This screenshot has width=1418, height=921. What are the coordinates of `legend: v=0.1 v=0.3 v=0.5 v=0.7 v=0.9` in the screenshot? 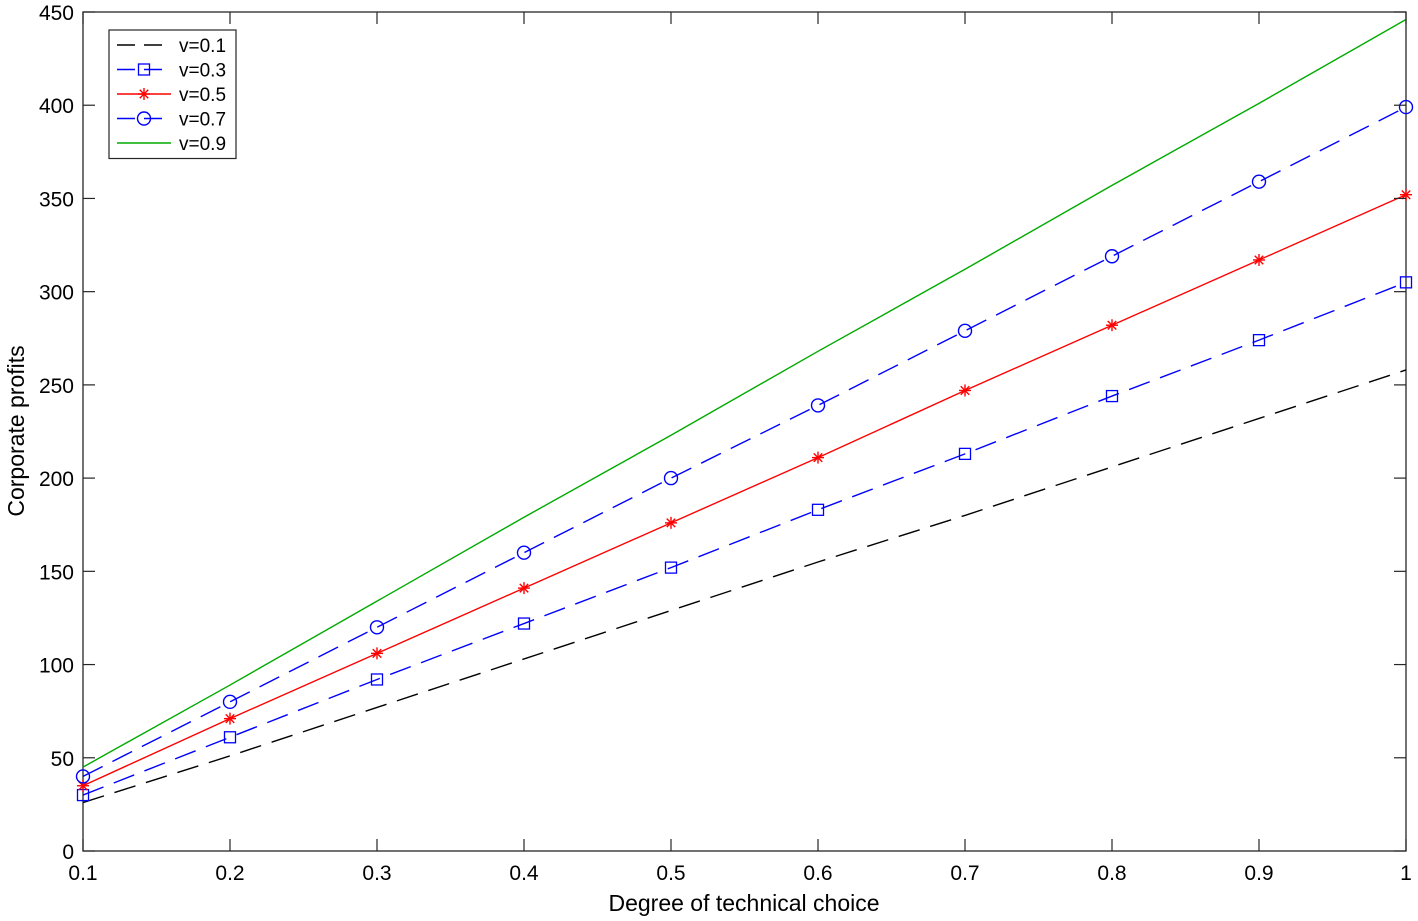 It's located at (172, 94).